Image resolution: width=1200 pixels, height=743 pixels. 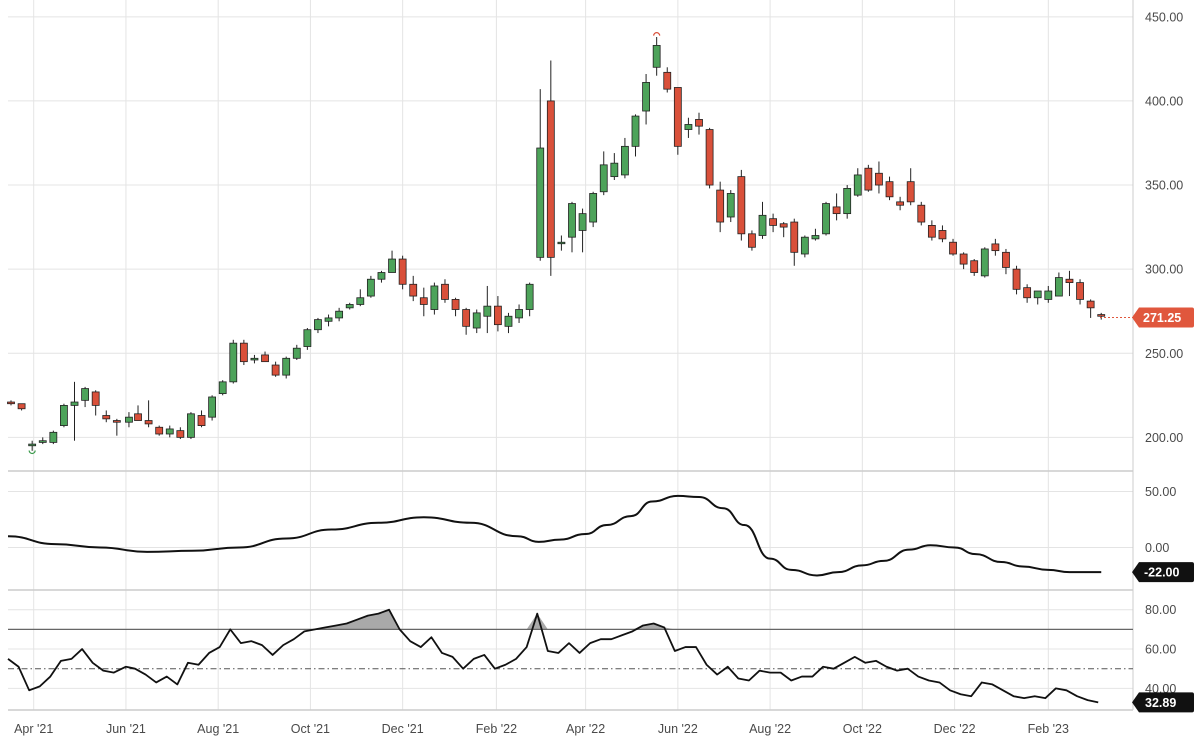 What do you see at coordinates (553, 656) in the screenshot?
I see `oscillator-line` at bounding box center [553, 656].